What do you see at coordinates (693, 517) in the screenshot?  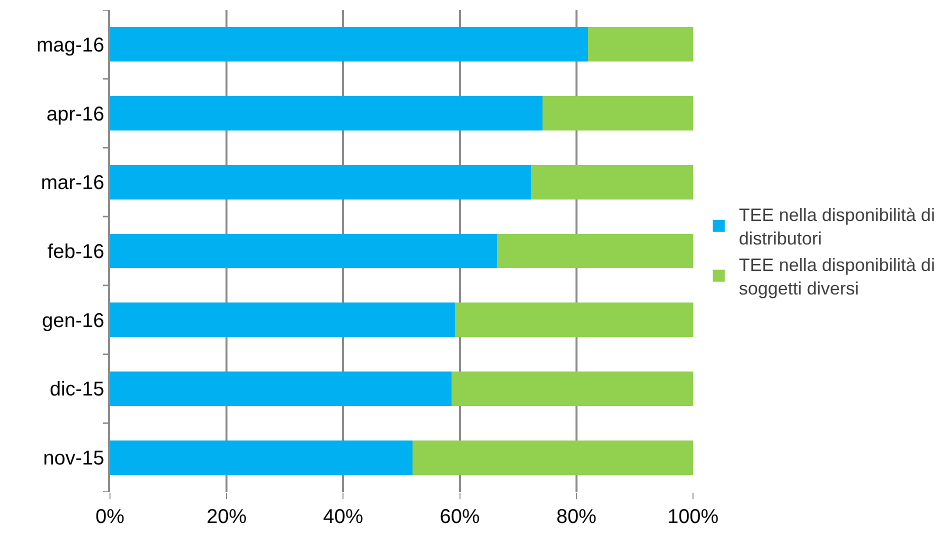 I see `x-tick-label: 100%` at bounding box center [693, 517].